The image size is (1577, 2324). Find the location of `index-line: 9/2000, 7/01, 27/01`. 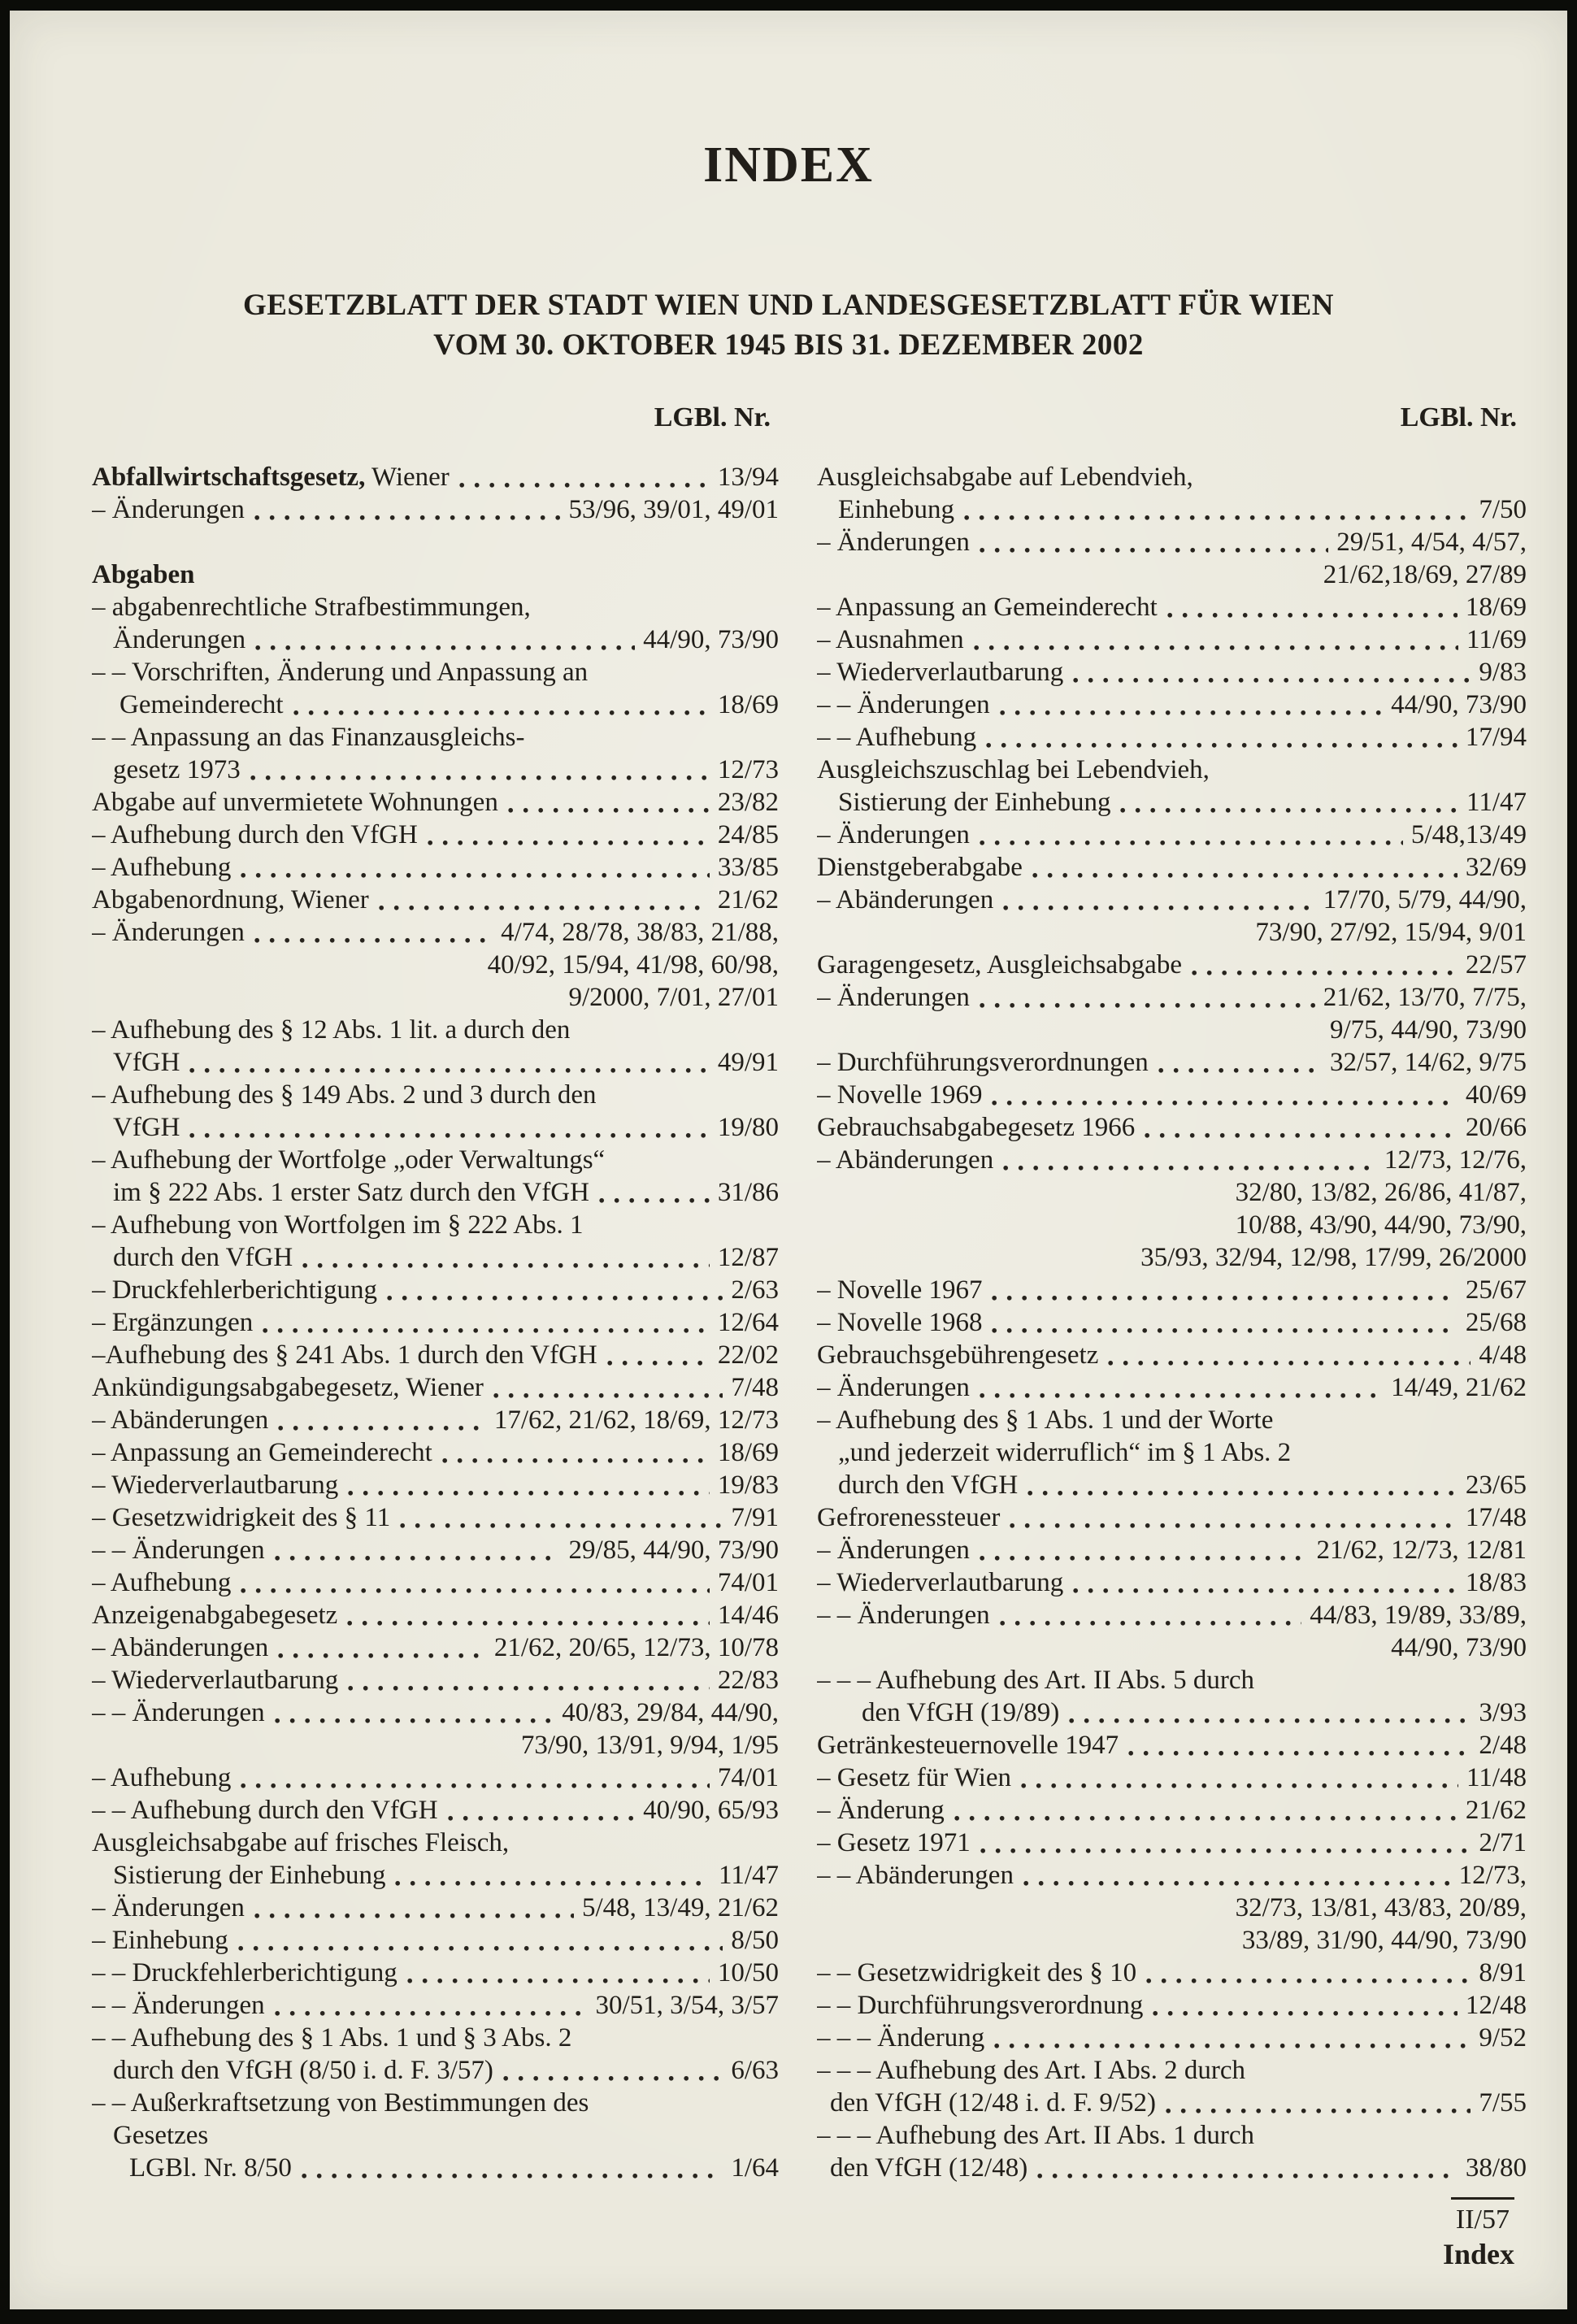

index-line: 9/2000, 7/01, 27/01 is located at coordinates (435, 999).